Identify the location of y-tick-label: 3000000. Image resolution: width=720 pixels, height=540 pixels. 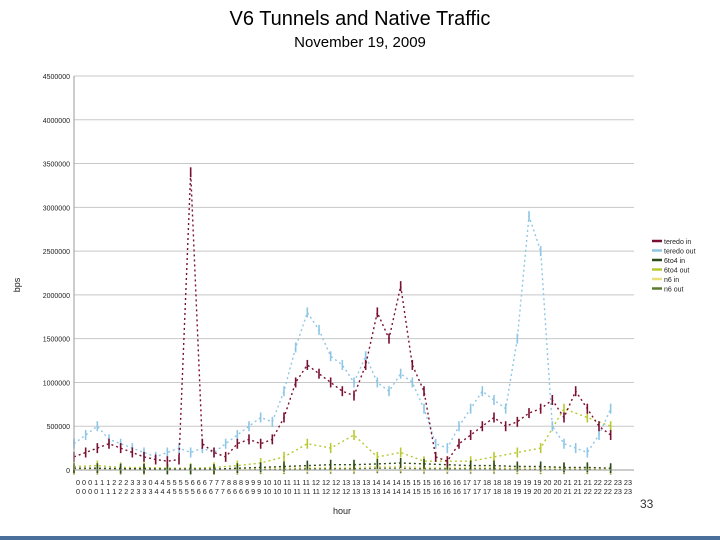
(56, 208).